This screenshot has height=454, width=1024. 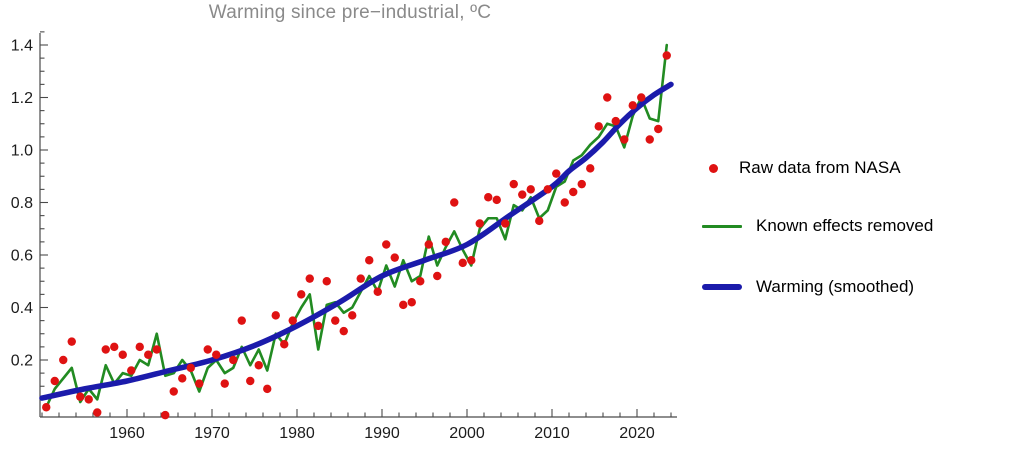 I want to click on green-line-icon, so click(x=722, y=226).